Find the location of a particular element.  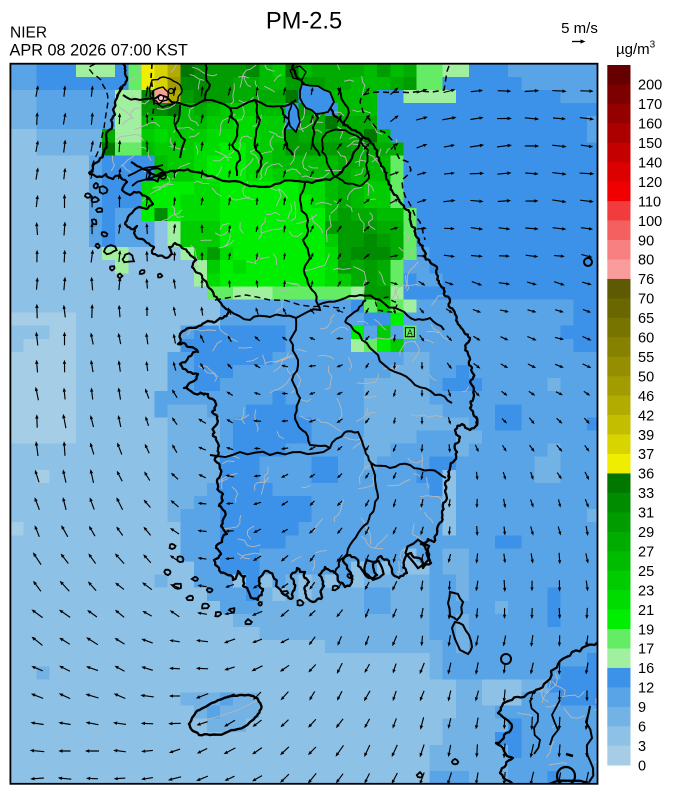

svg-text: 39 is located at coordinates (646, 436).